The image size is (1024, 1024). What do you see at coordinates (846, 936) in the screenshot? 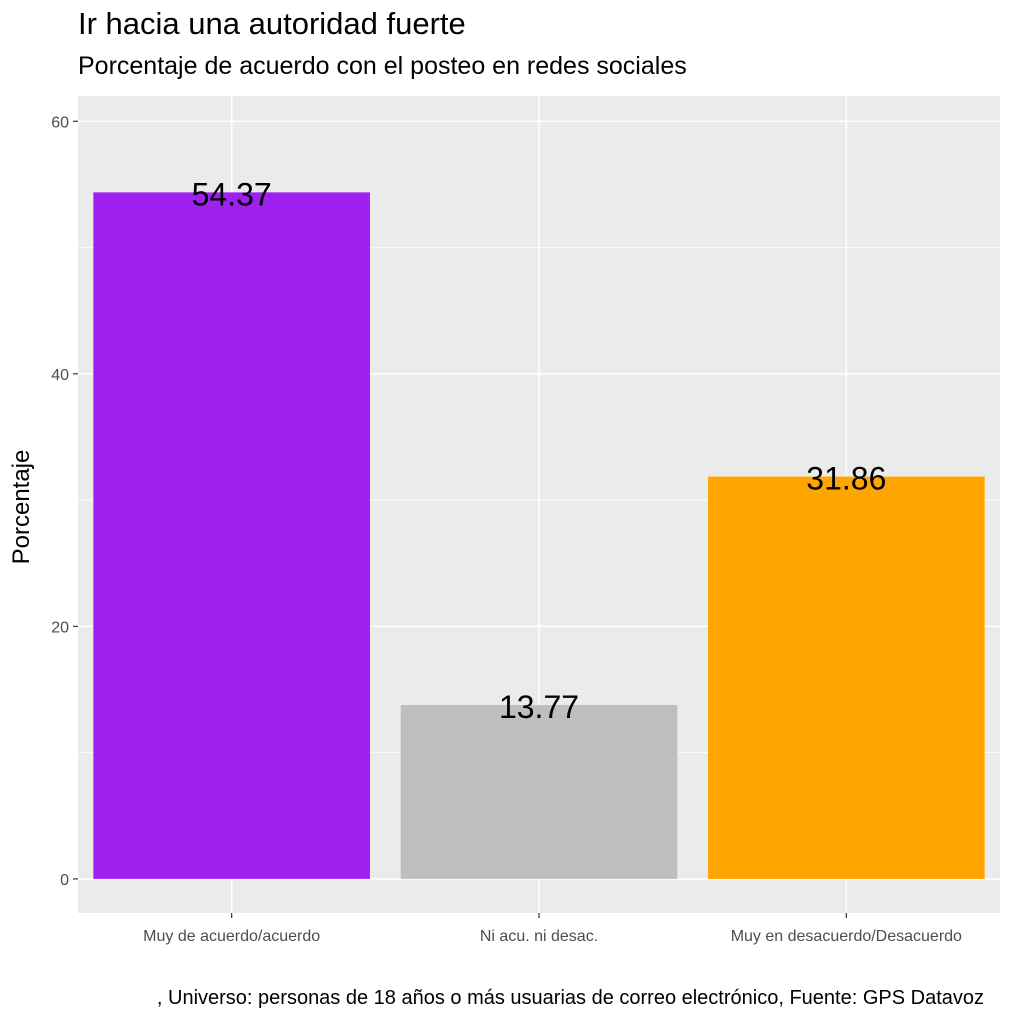
I see `x-tick-label: Muy en desacuerdo/Desacuerdo` at bounding box center [846, 936].